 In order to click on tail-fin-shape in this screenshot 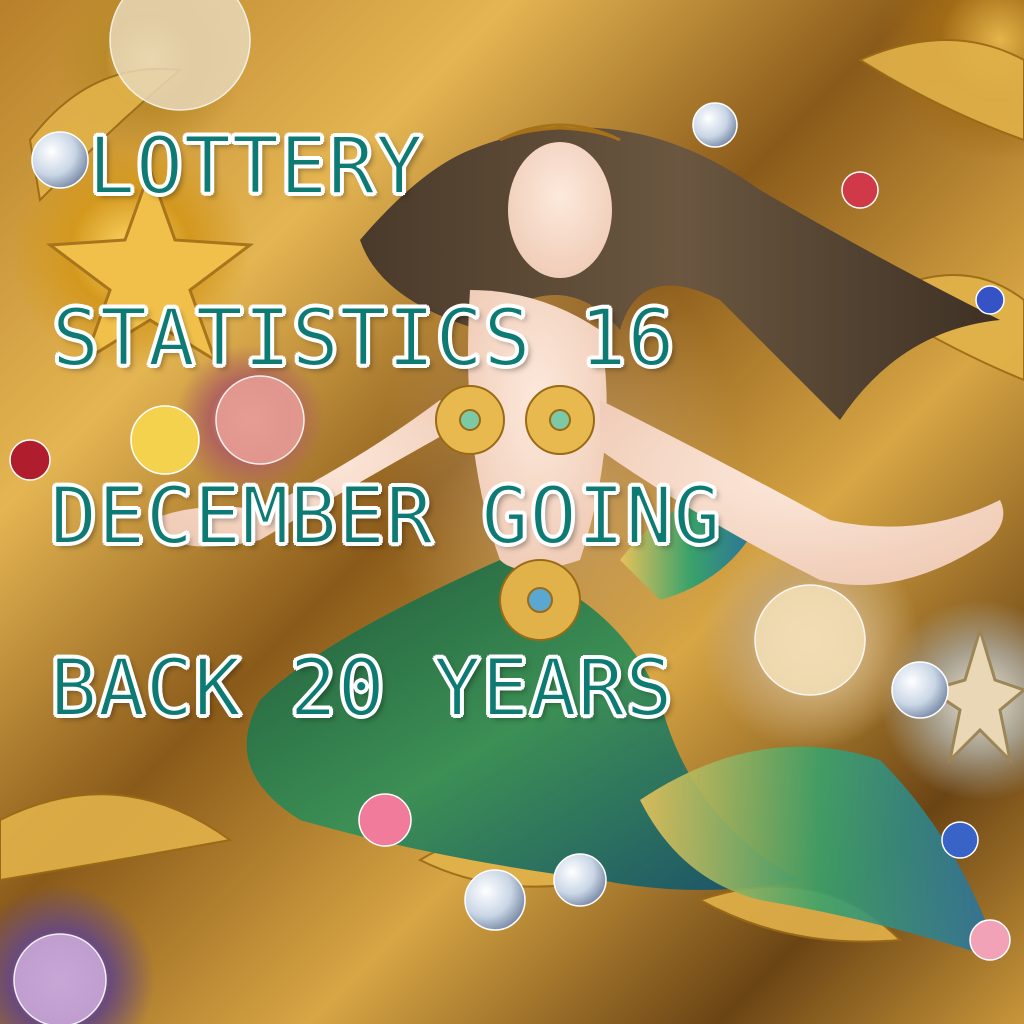, I will do `click(820, 853)`.